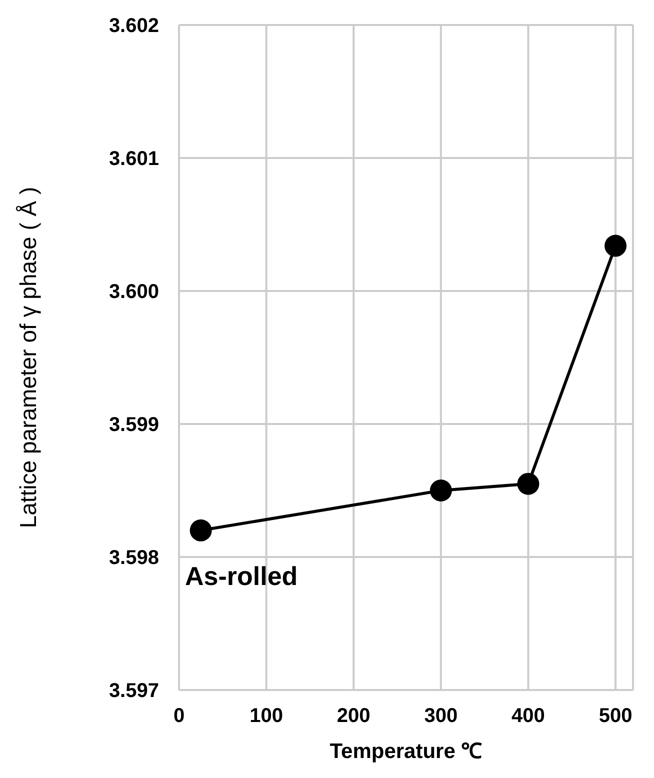 Image resolution: width=654 pixels, height=778 pixels. I want to click on annotation: As-rolled, so click(241, 576).